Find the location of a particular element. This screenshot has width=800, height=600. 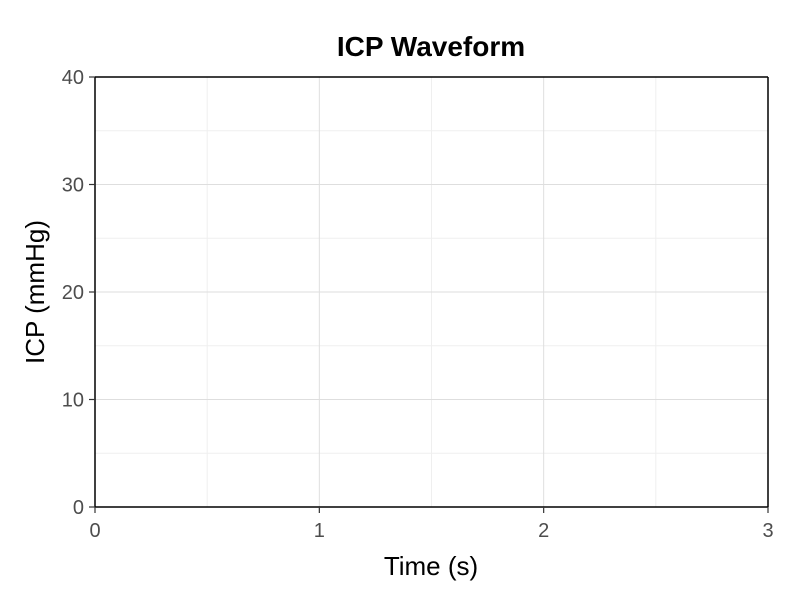

y-tick-label: 20 is located at coordinates (73, 293).